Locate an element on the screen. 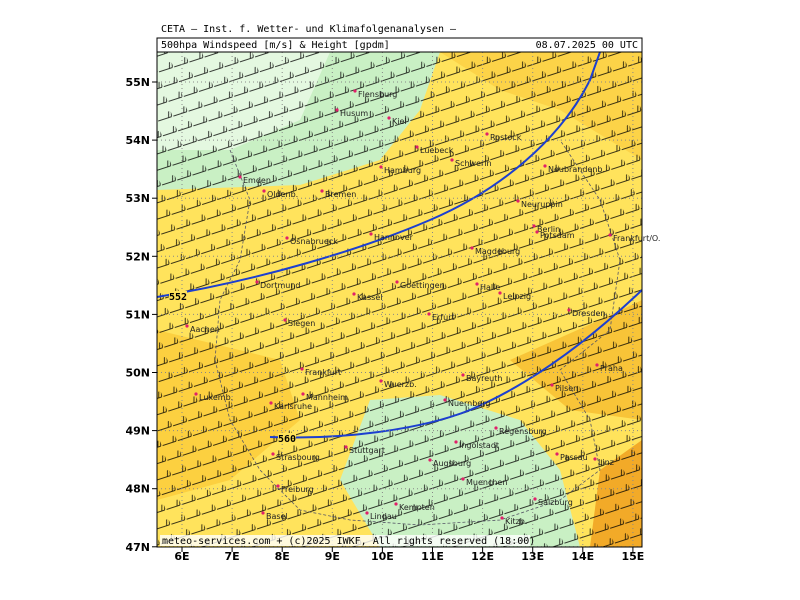 The image size is (800, 600). city-label: Praha is located at coordinates (611, 368).